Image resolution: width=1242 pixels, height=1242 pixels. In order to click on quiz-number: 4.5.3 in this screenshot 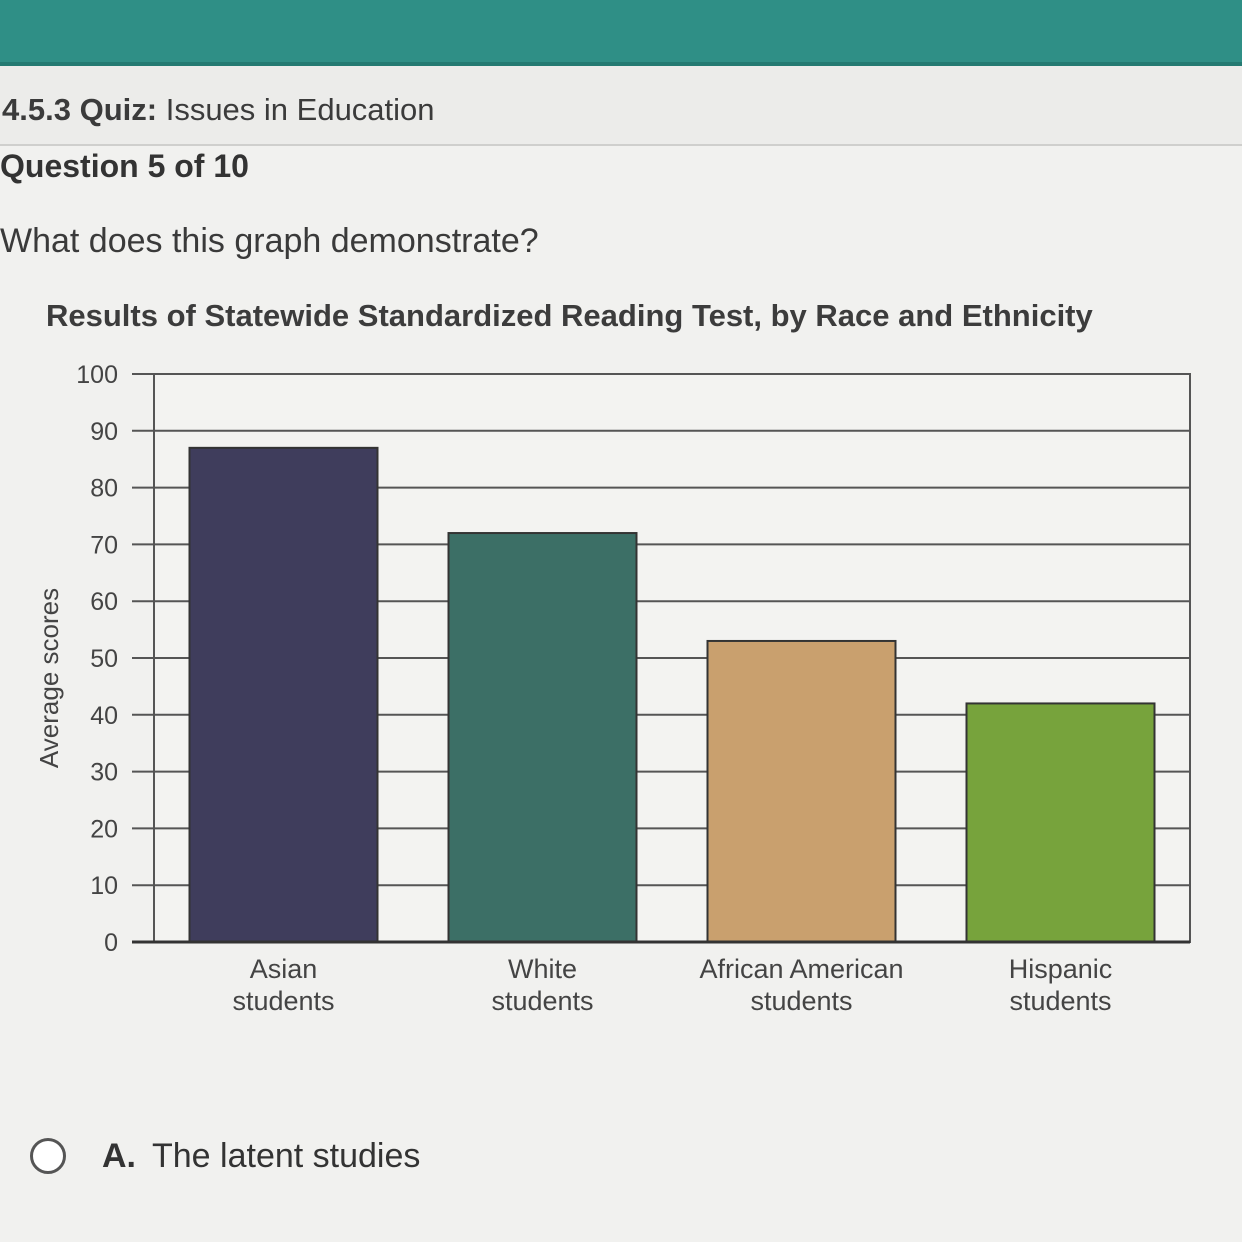, I will do `click(36, 109)`.